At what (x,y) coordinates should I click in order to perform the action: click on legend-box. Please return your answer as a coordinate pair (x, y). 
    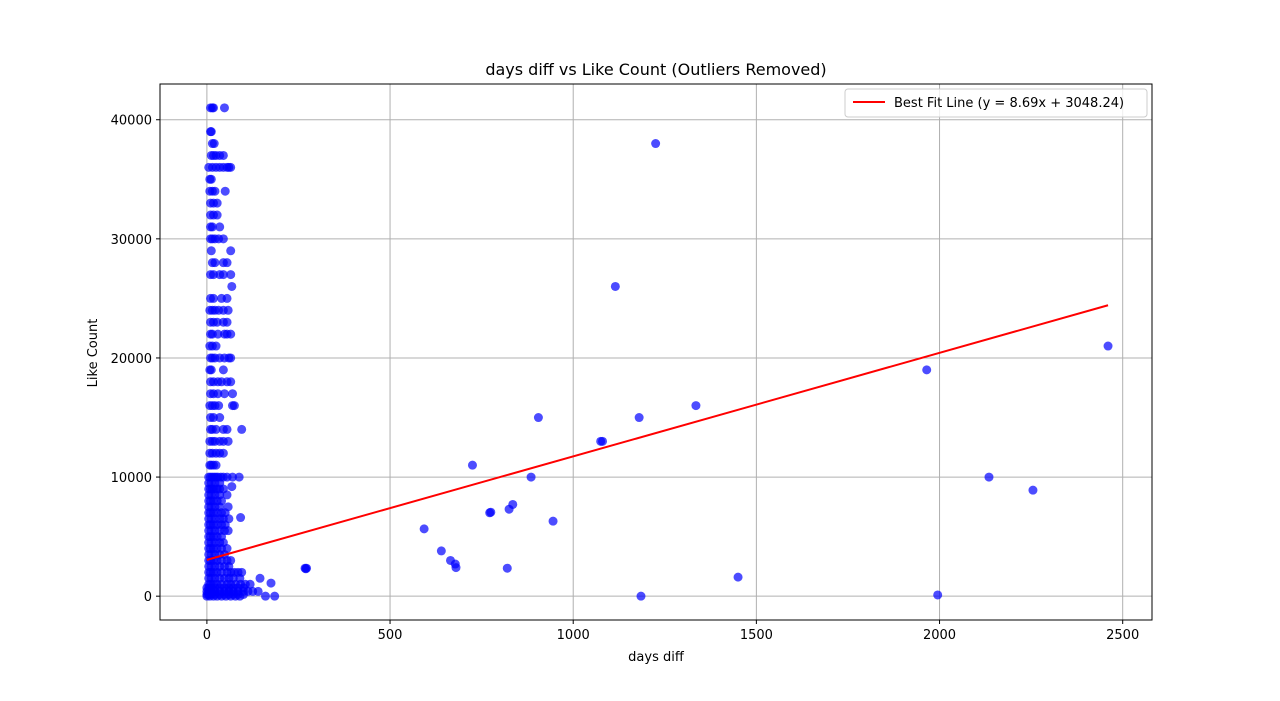
    Looking at the image, I should click on (996, 103).